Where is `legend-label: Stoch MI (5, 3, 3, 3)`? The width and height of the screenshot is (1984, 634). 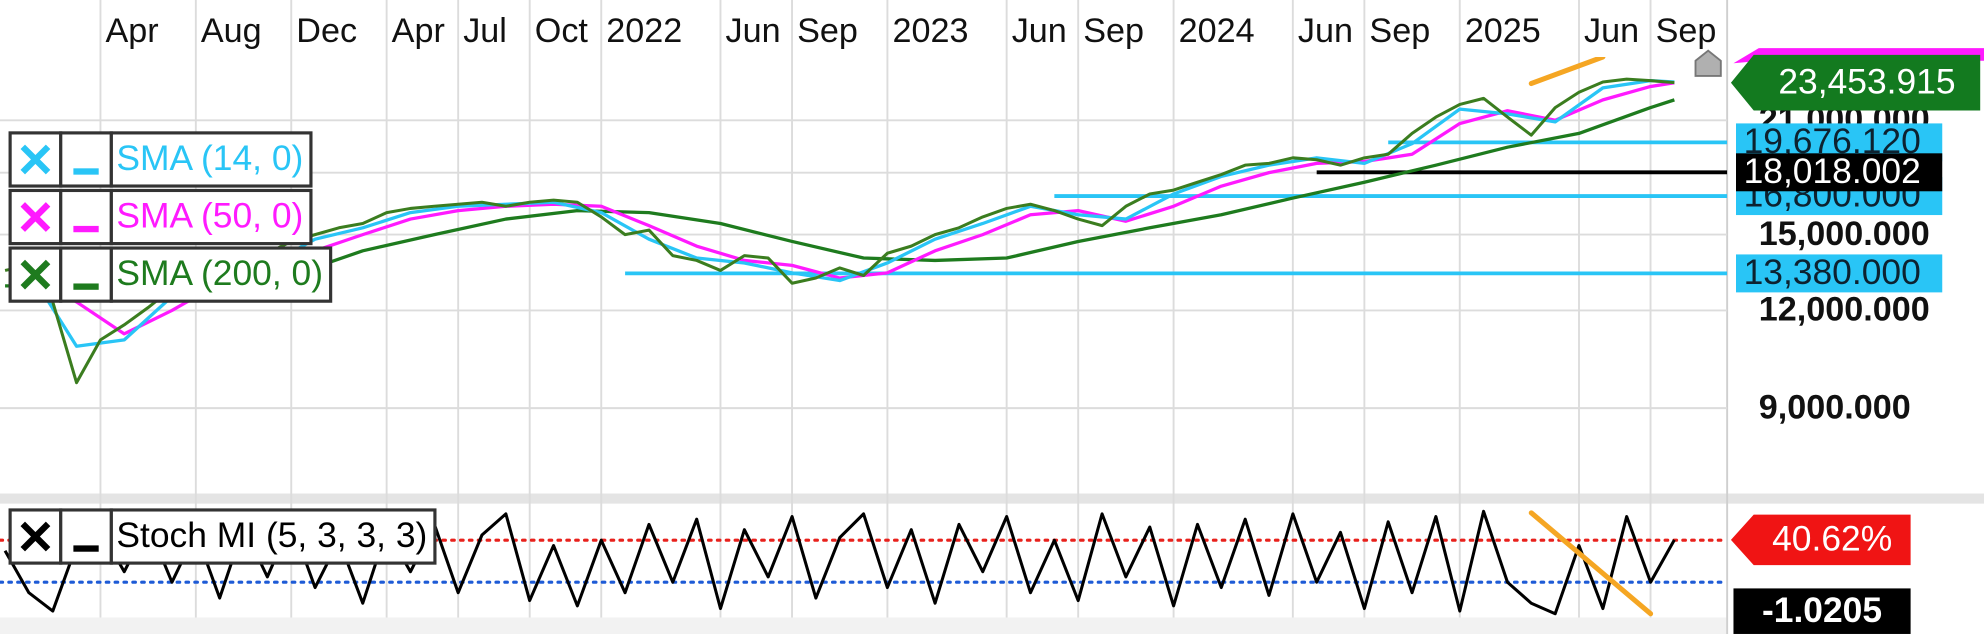 legend-label: Stoch MI (5, 3, 3, 3) is located at coordinates (271, 535).